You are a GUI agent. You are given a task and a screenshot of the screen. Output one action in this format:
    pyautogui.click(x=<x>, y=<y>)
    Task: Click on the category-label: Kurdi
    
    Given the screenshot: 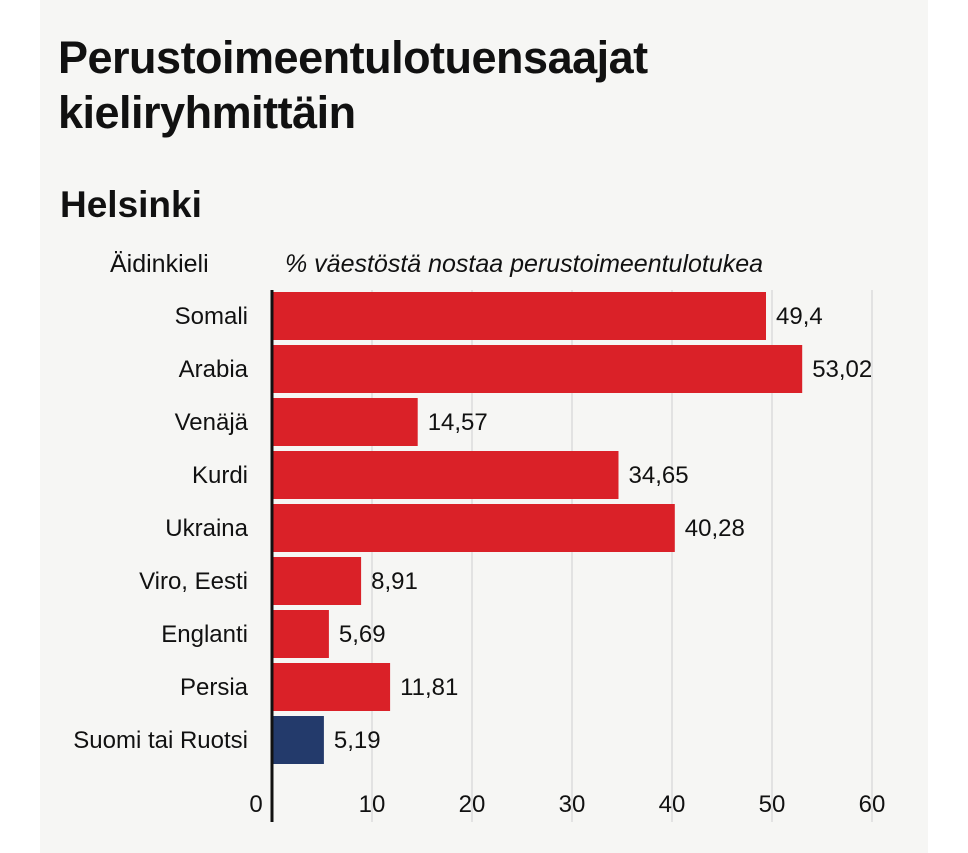 What is the action you would take?
    pyautogui.click(x=220, y=475)
    